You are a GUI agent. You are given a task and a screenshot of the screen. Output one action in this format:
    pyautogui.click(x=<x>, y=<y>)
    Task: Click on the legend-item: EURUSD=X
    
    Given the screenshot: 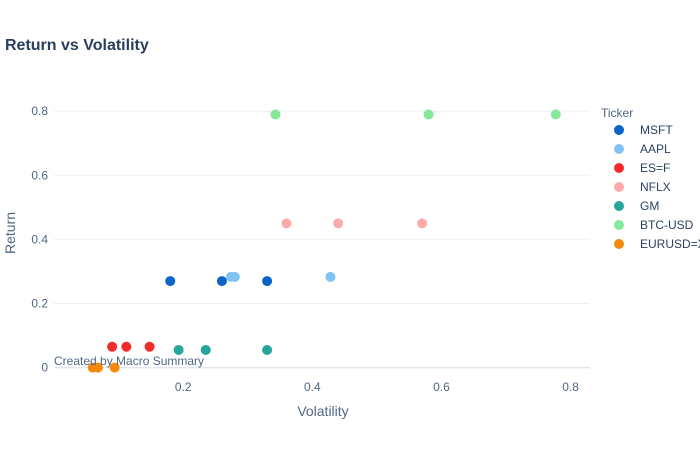 What is the action you would take?
    pyautogui.click(x=657, y=244)
    